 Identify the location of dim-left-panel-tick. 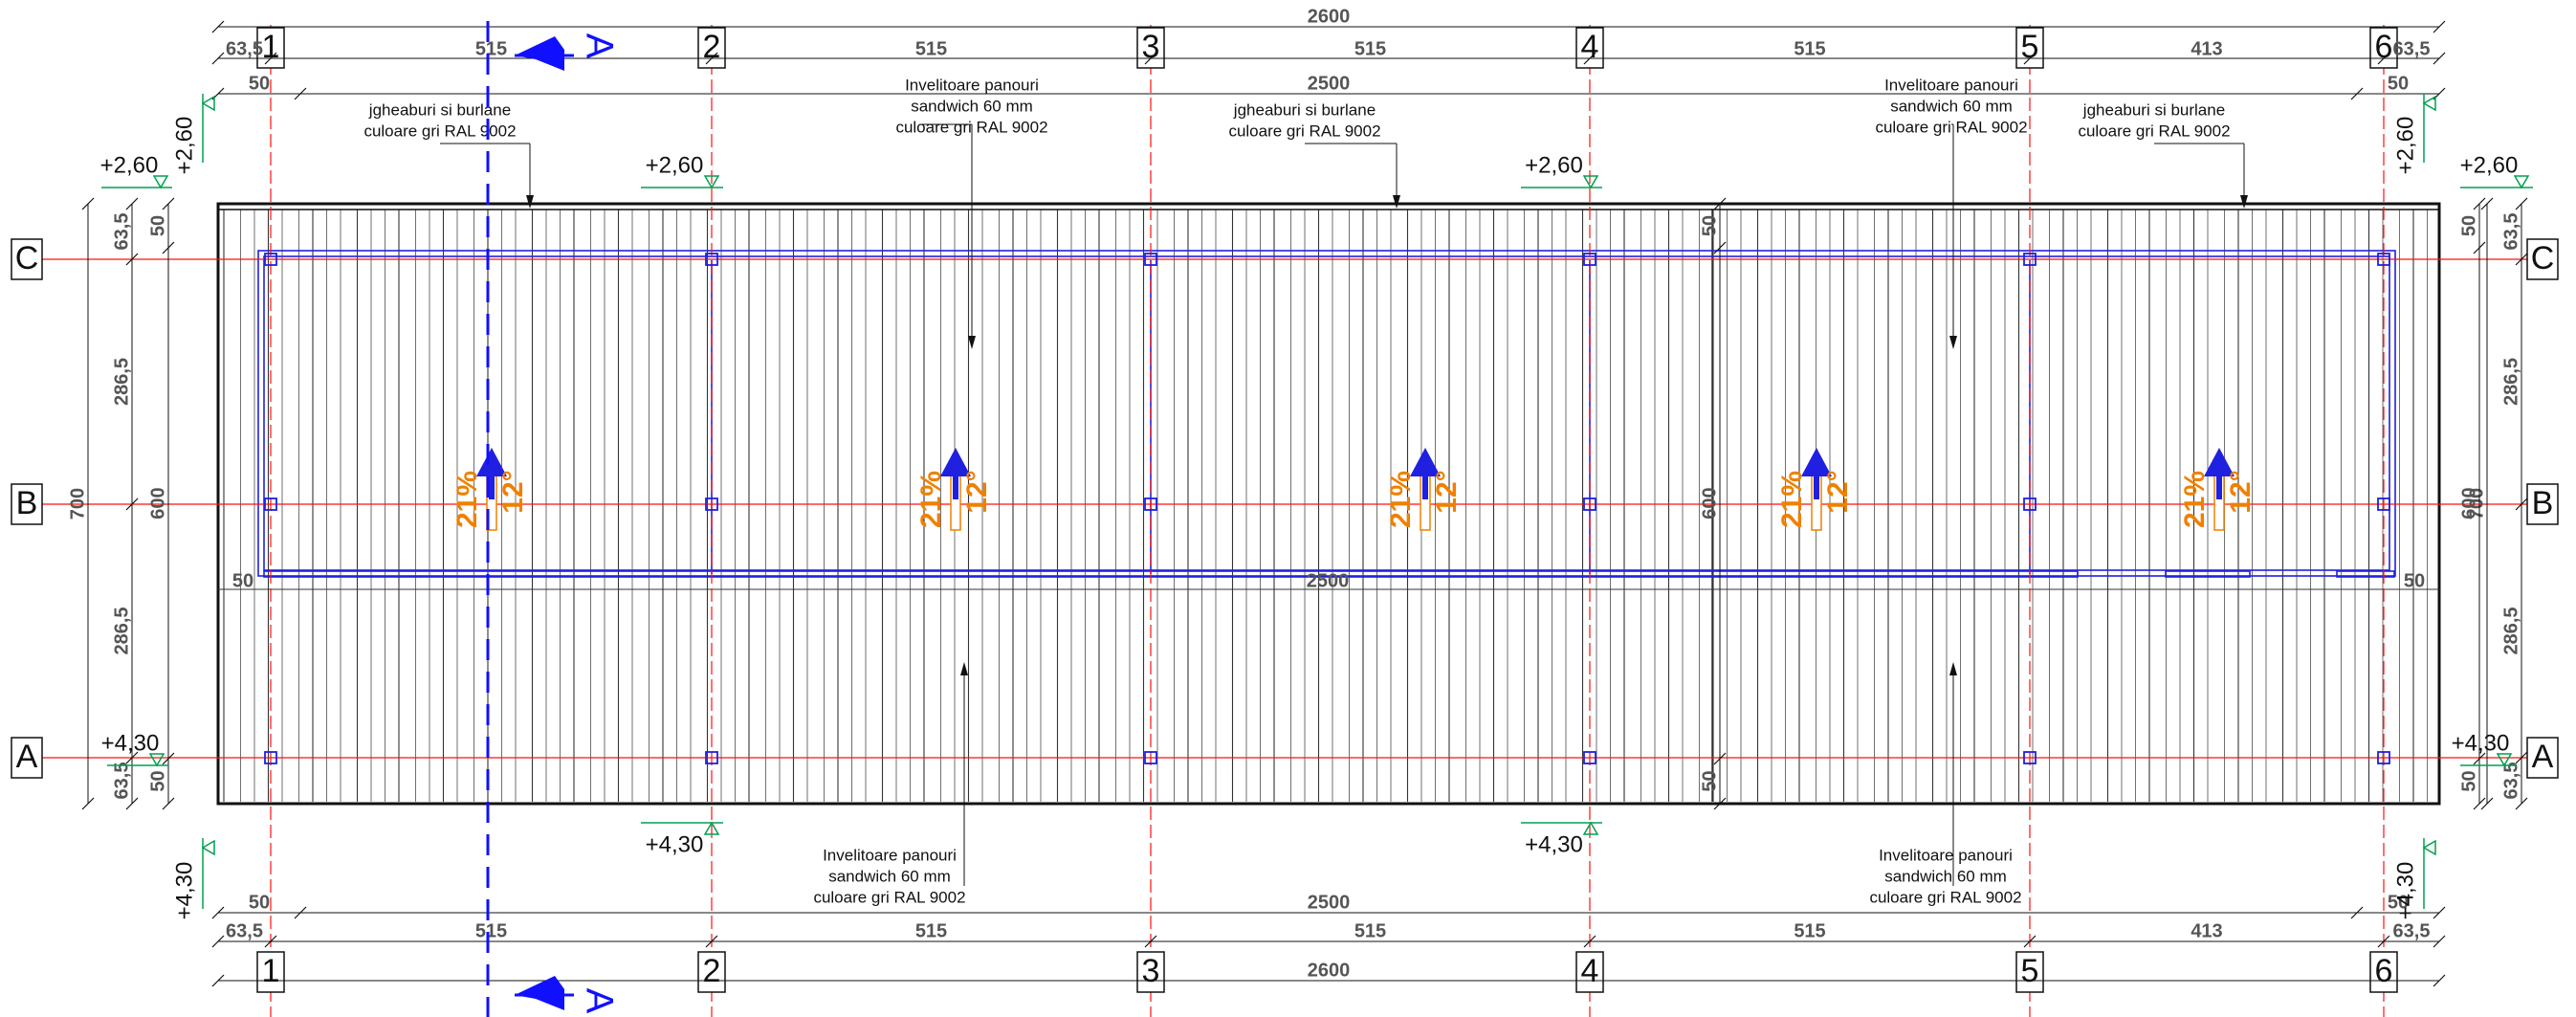
(169, 203).